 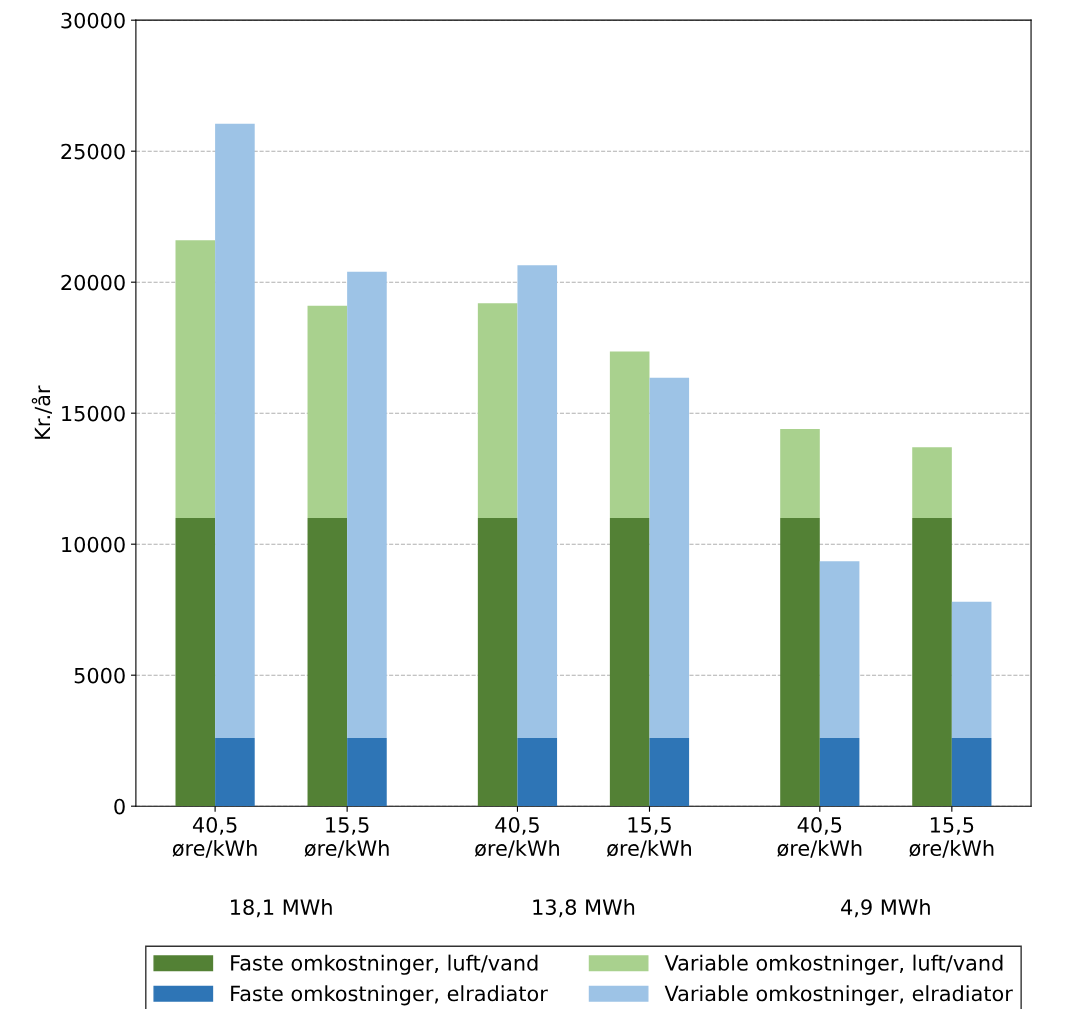 I want to click on text: 4,9 MWh, so click(x=885, y=908).